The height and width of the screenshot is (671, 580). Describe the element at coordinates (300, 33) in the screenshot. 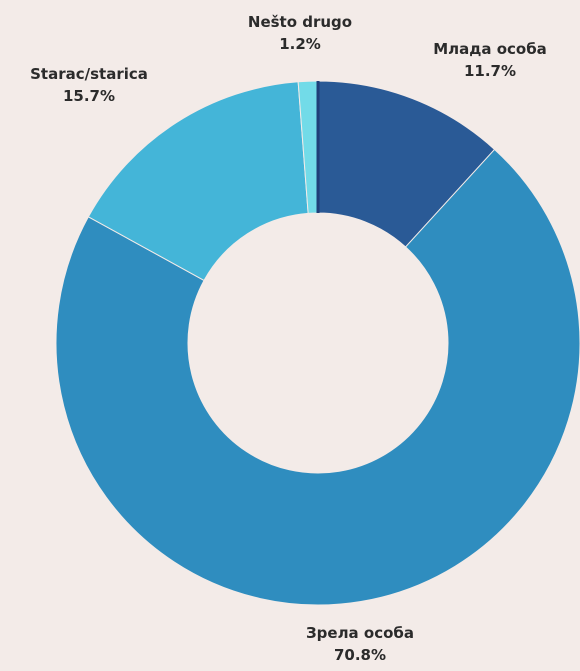

I see `label-nesto-drugo: Nešto drugo 1.2%` at that location.